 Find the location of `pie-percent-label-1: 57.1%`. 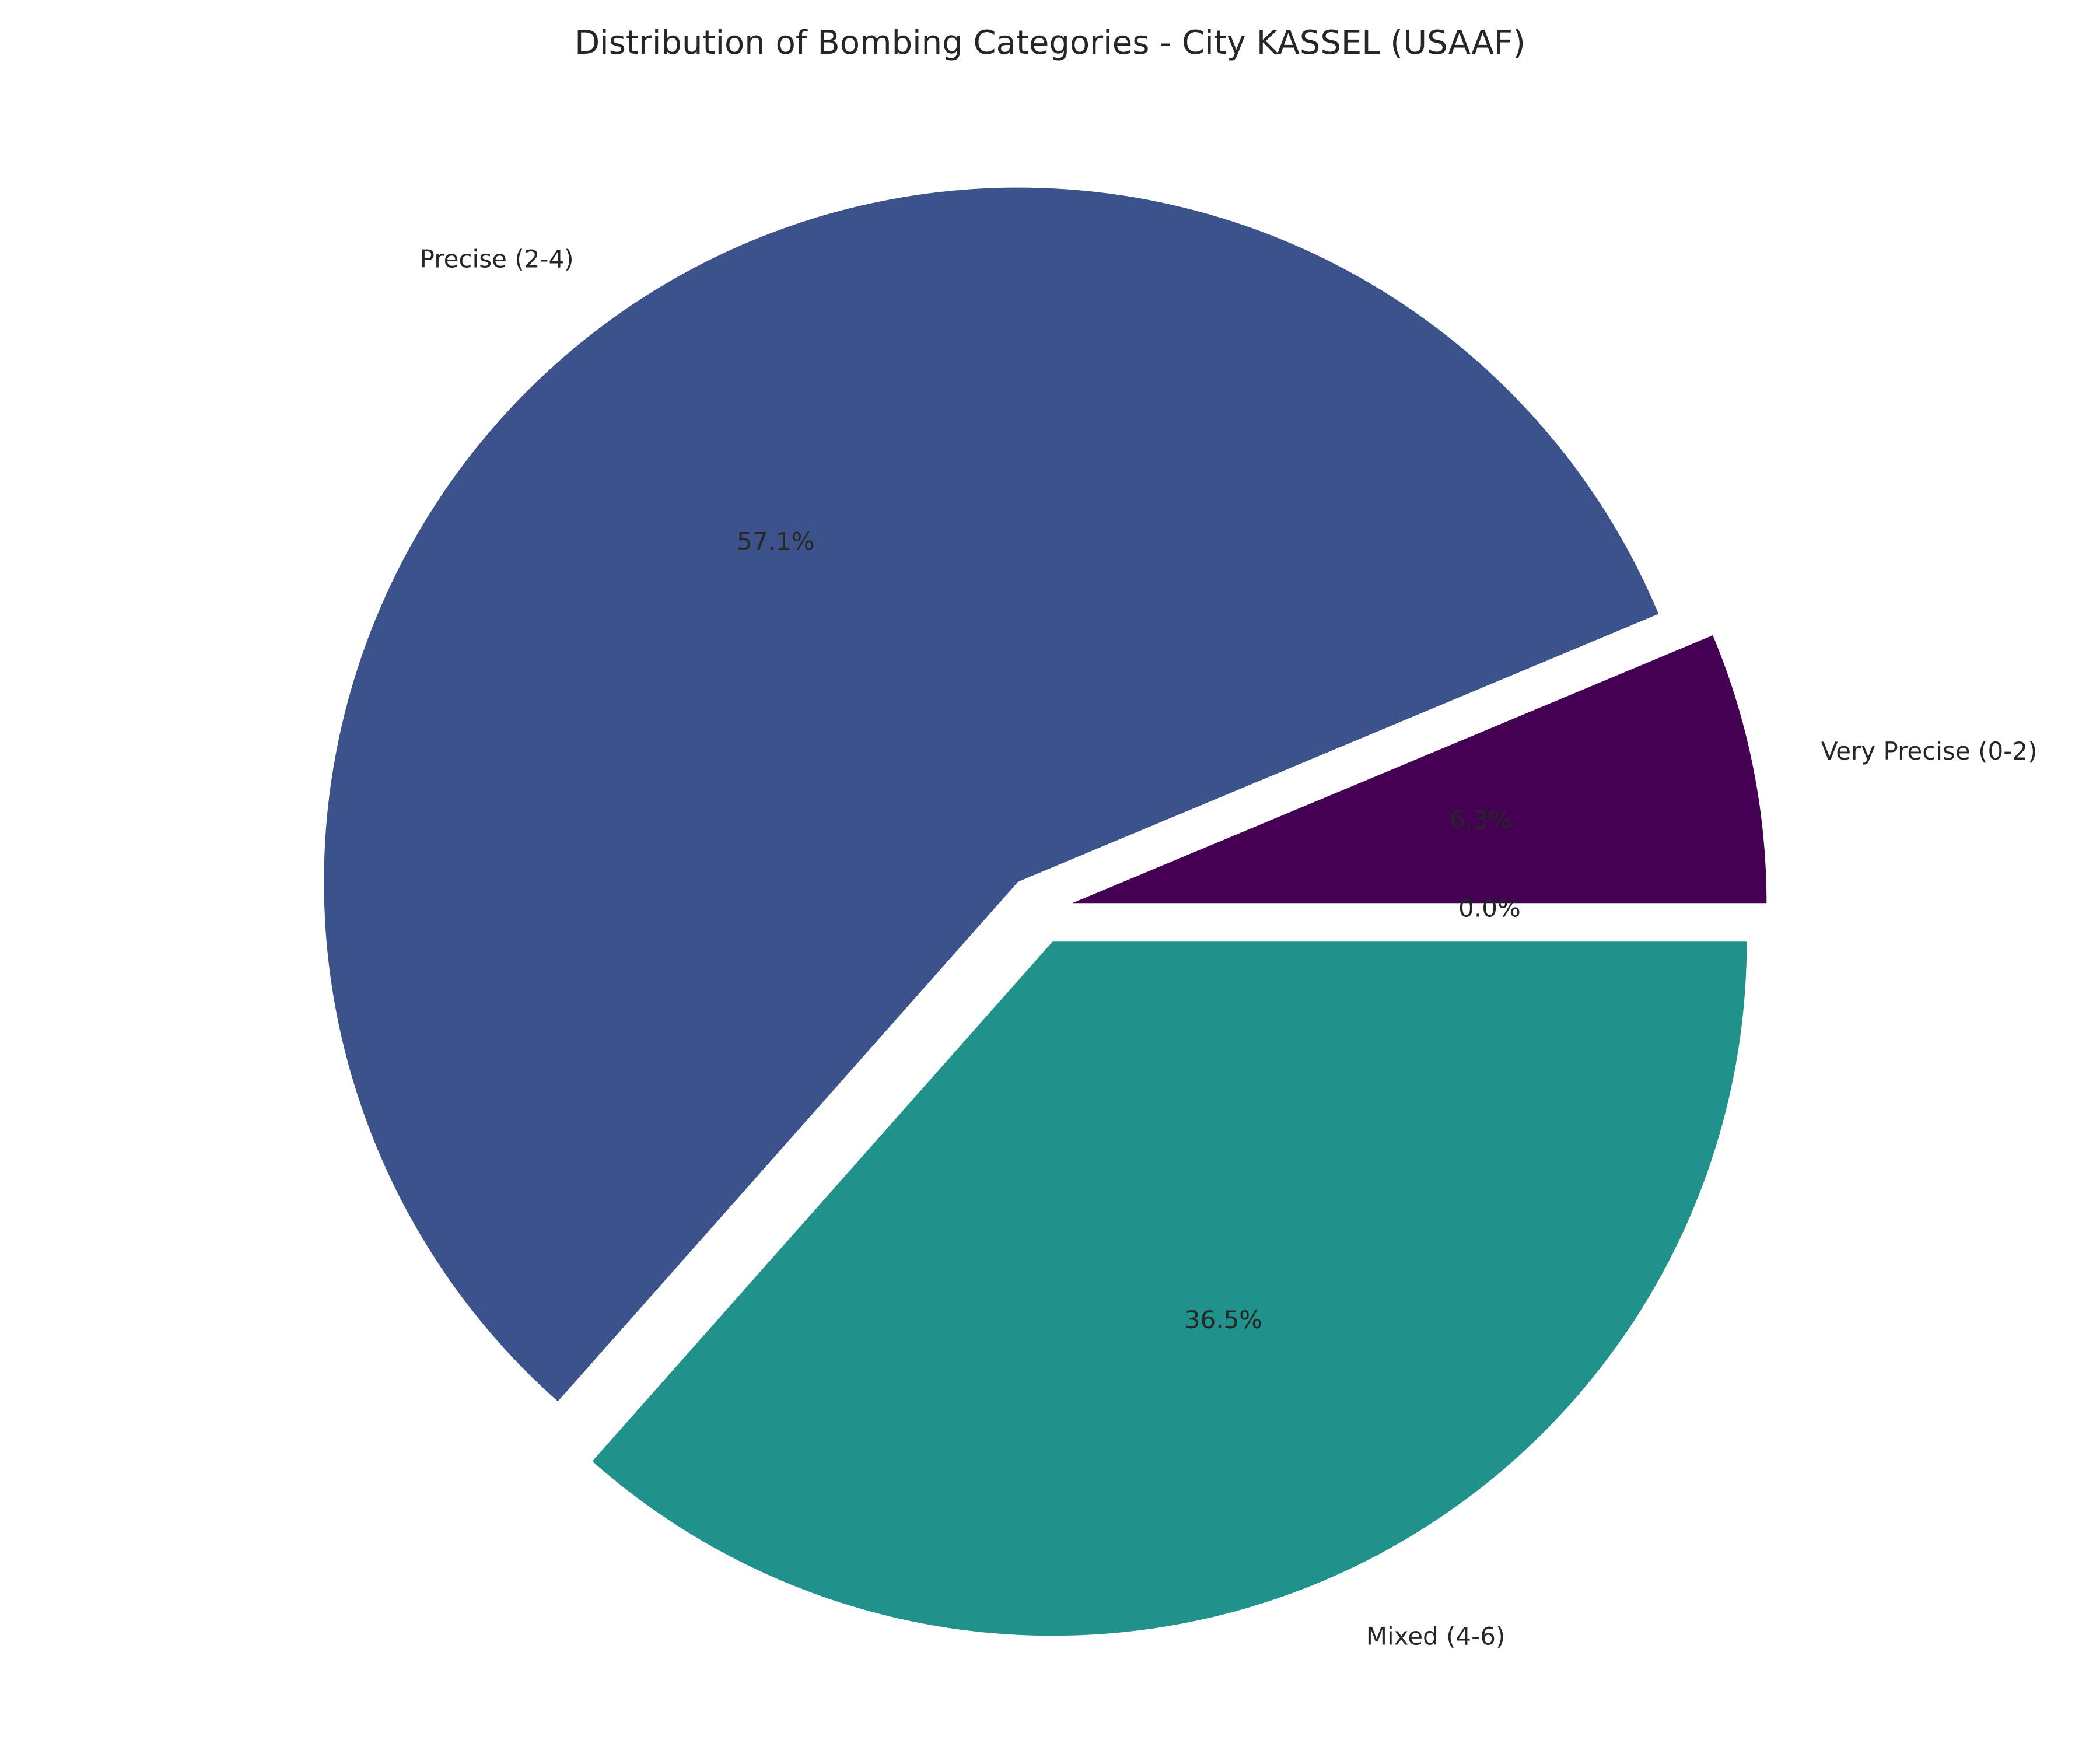

pie-percent-label-1: 57.1% is located at coordinates (775, 541).